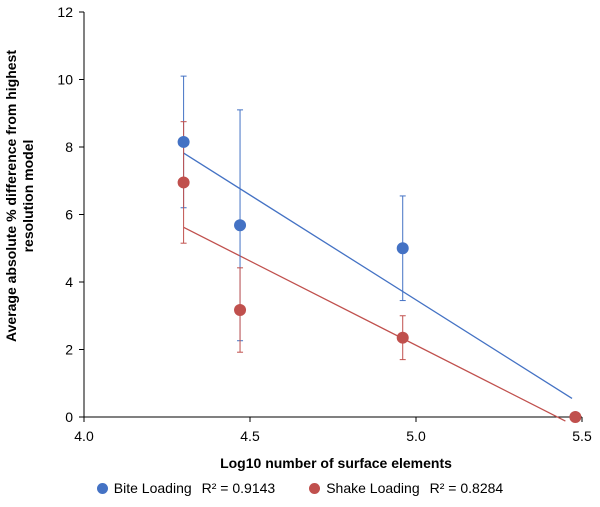 The image size is (600, 507). What do you see at coordinates (69, 147) in the screenshot?
I see `y-tick-label: 8` at bounding box center [69, 147].